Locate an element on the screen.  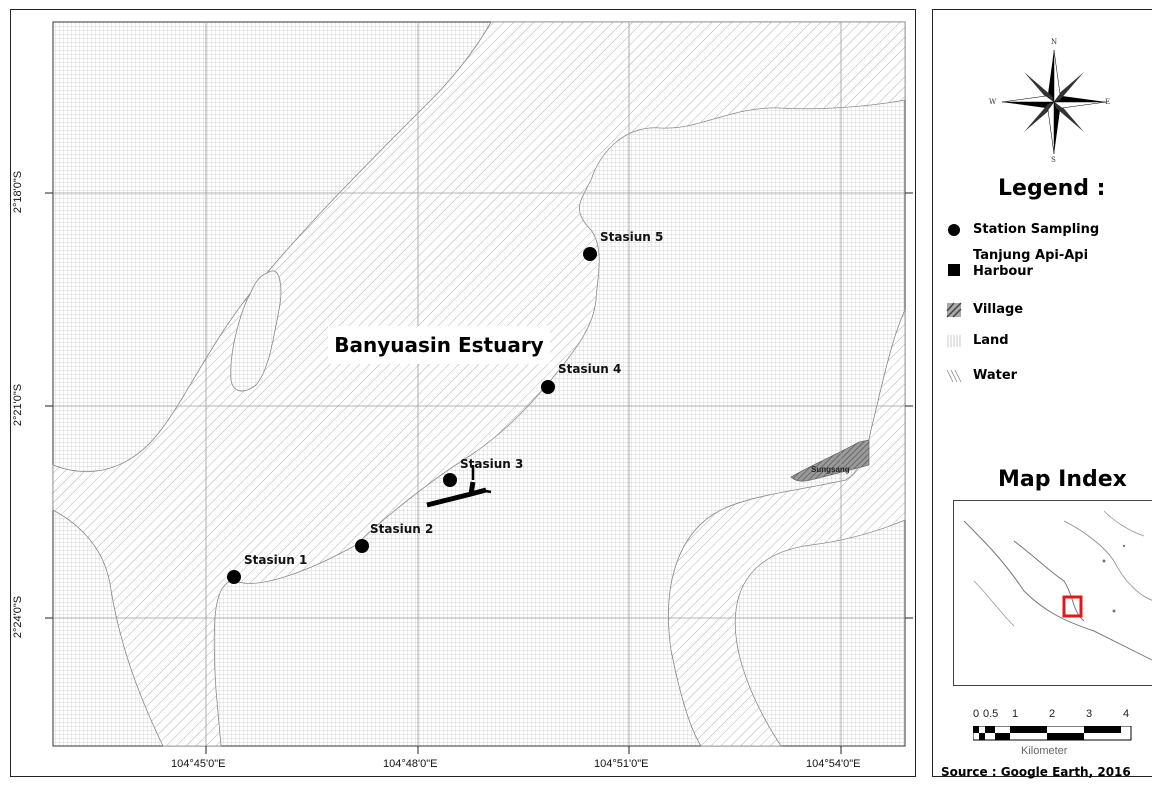
scale-tick-2: 2 is located at coordinates (1052, 714).